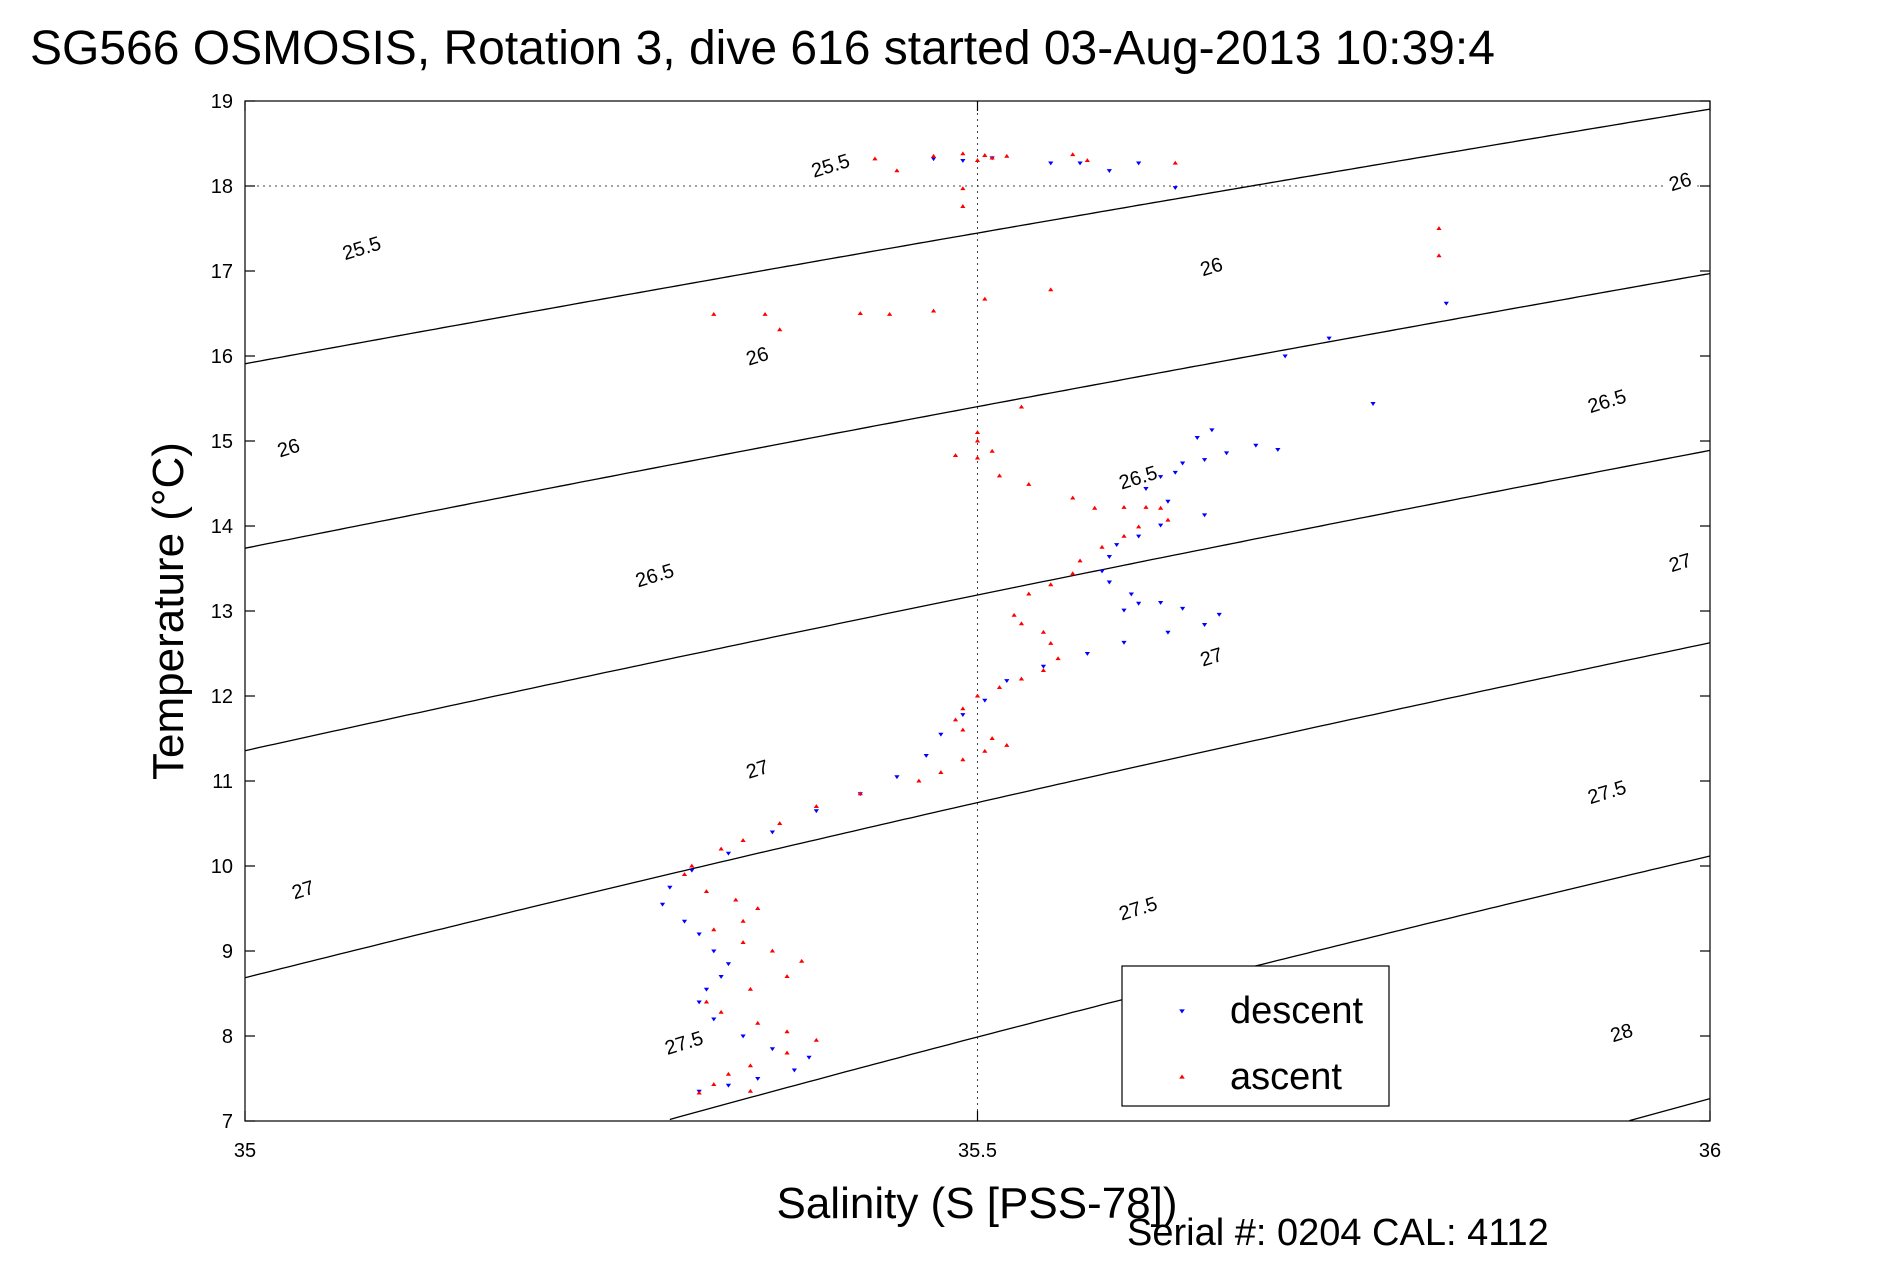 Image resolution: width=1891 pixels, height=1262 pixels. What do you see at coordinates (1271, 1011) in the screenshot?
I see `legend-item-descent: descent` at bounding box center [1271, 1011].